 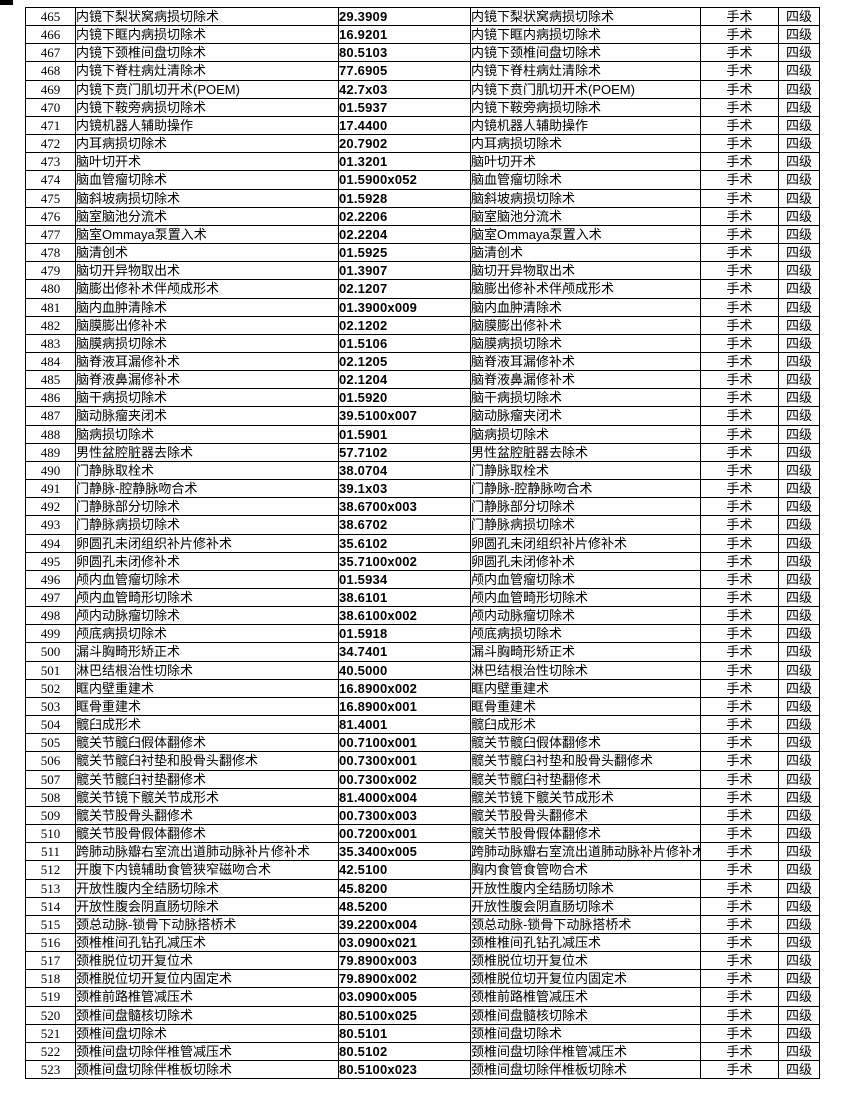 What do you see at coordinates (422, 361) in the screenshot?
I see `table-row: 484 脑脊液耳漏修补术 02.1205 脑脊液耳漏修补术 手术 四级` at bounding box center [422, 361].